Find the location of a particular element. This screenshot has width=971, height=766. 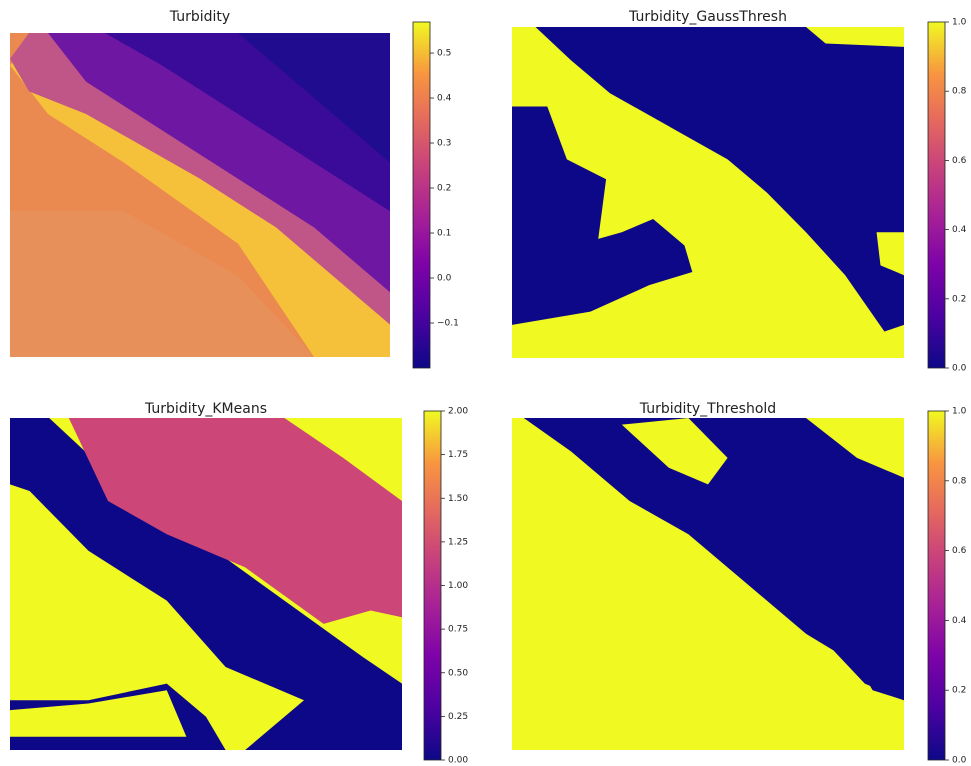

chart-title: Turbidity_KMeans is located at coordinates (205, 409).